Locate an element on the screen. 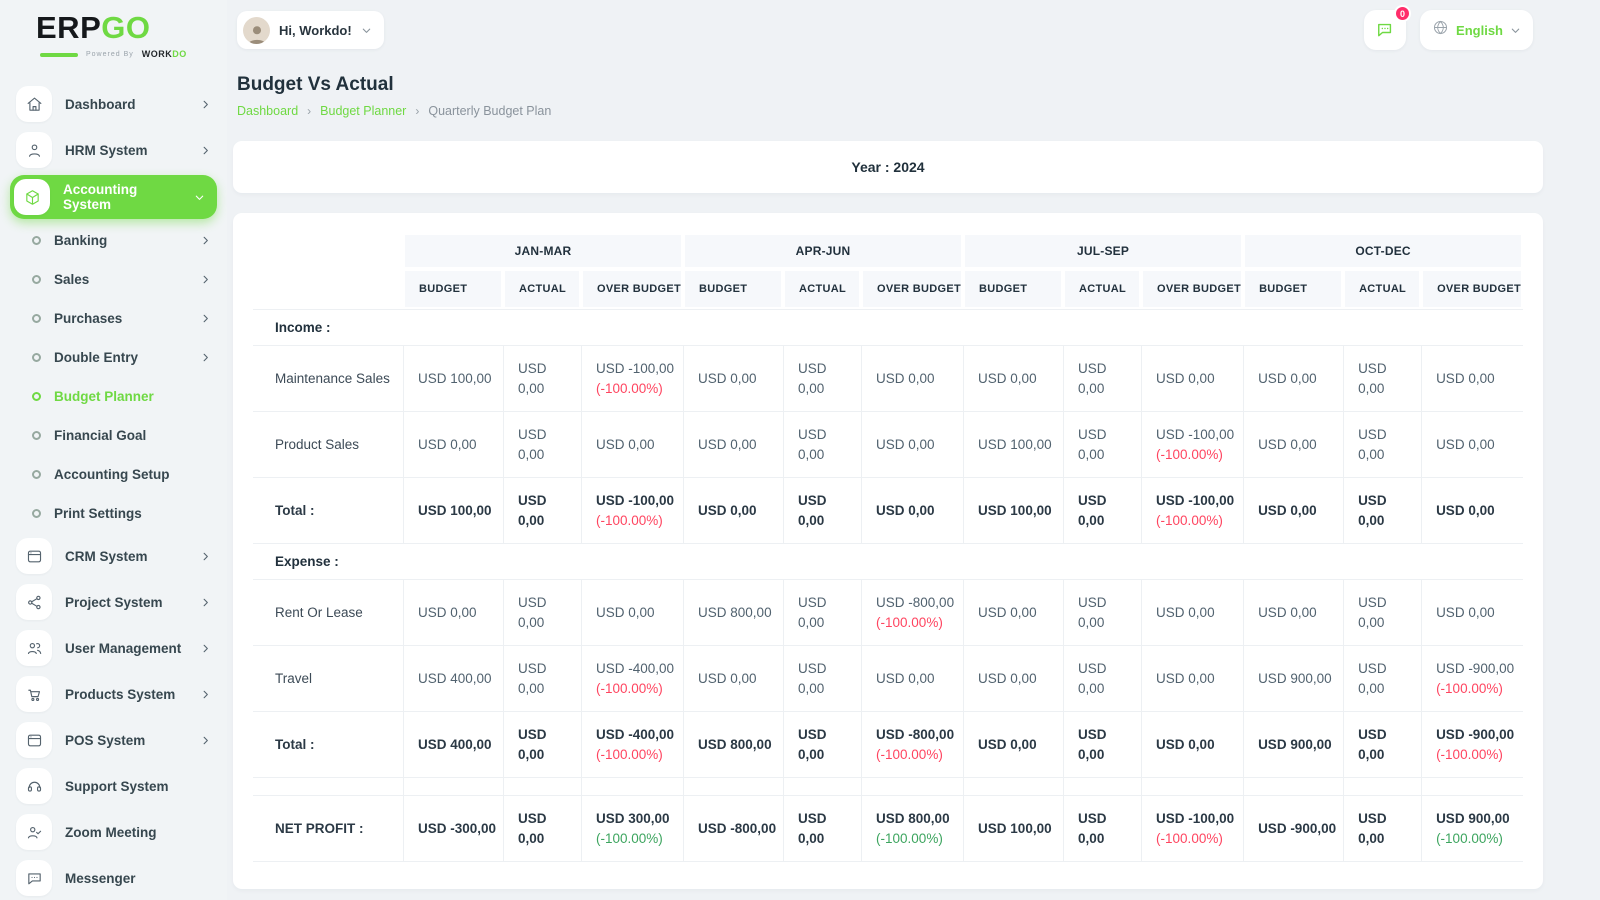 The width and height of the screenshot is (1600, 900). chevron-down-icon is located at coordinates (199, 197).